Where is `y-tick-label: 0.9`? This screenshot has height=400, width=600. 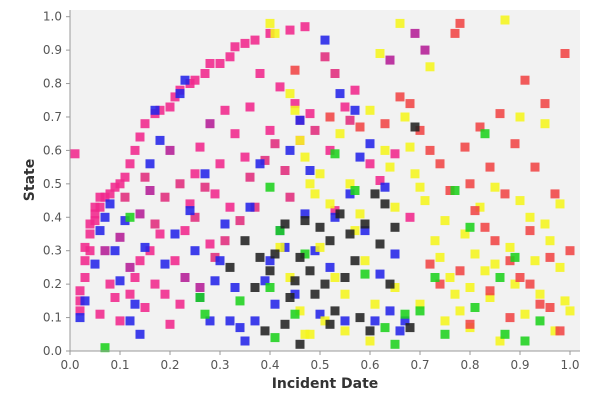 y-tick-label: 0.9 is located at coordinates (52, 50).